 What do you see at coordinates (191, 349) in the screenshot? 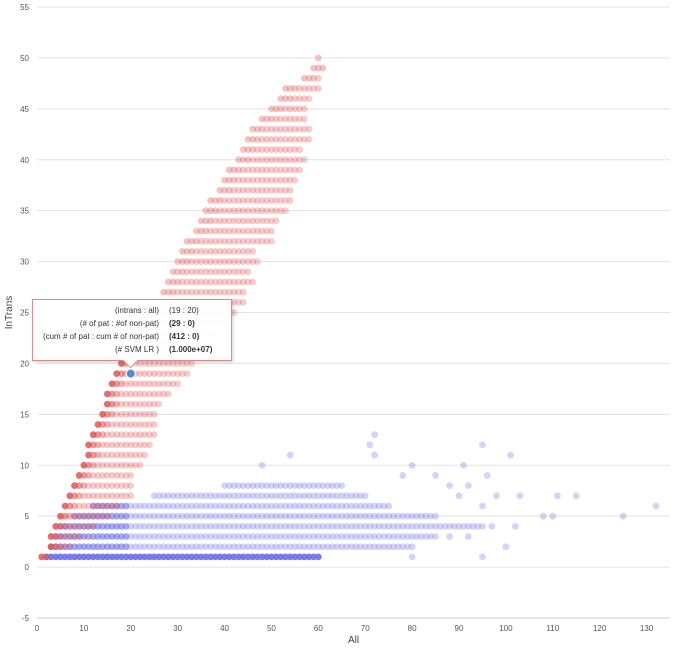
I see `tooltip-value: (1.000e+07)` at bounding box center [191, 349].